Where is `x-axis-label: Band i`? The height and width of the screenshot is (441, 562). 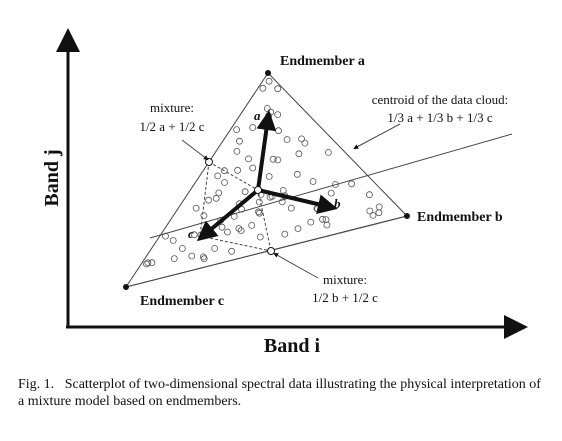
x-axis-label: Band i is located at coordinates (292, 346).